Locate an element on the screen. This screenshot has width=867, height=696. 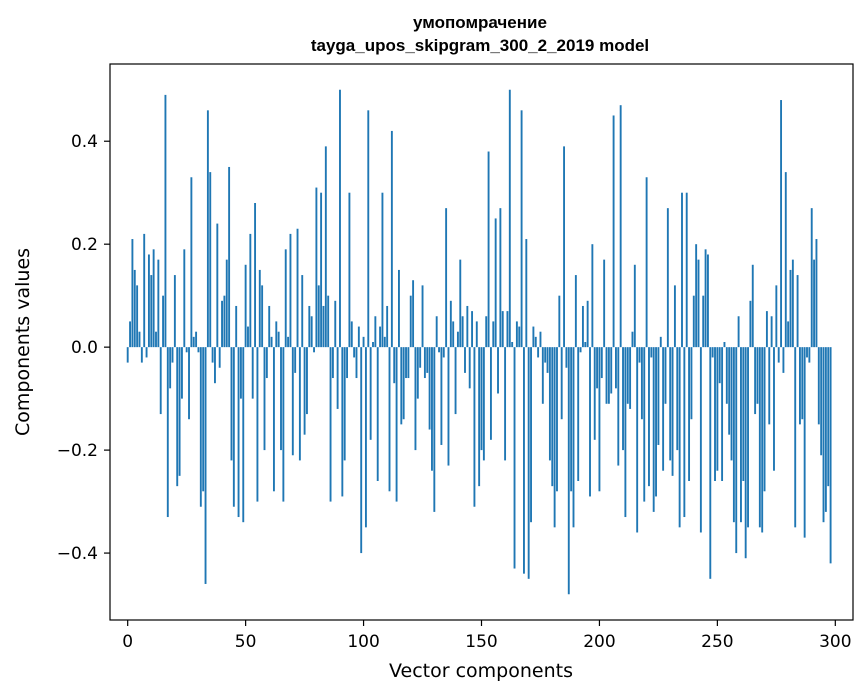
y-tick-label: −0.2 is located at coordinates (77, 451).